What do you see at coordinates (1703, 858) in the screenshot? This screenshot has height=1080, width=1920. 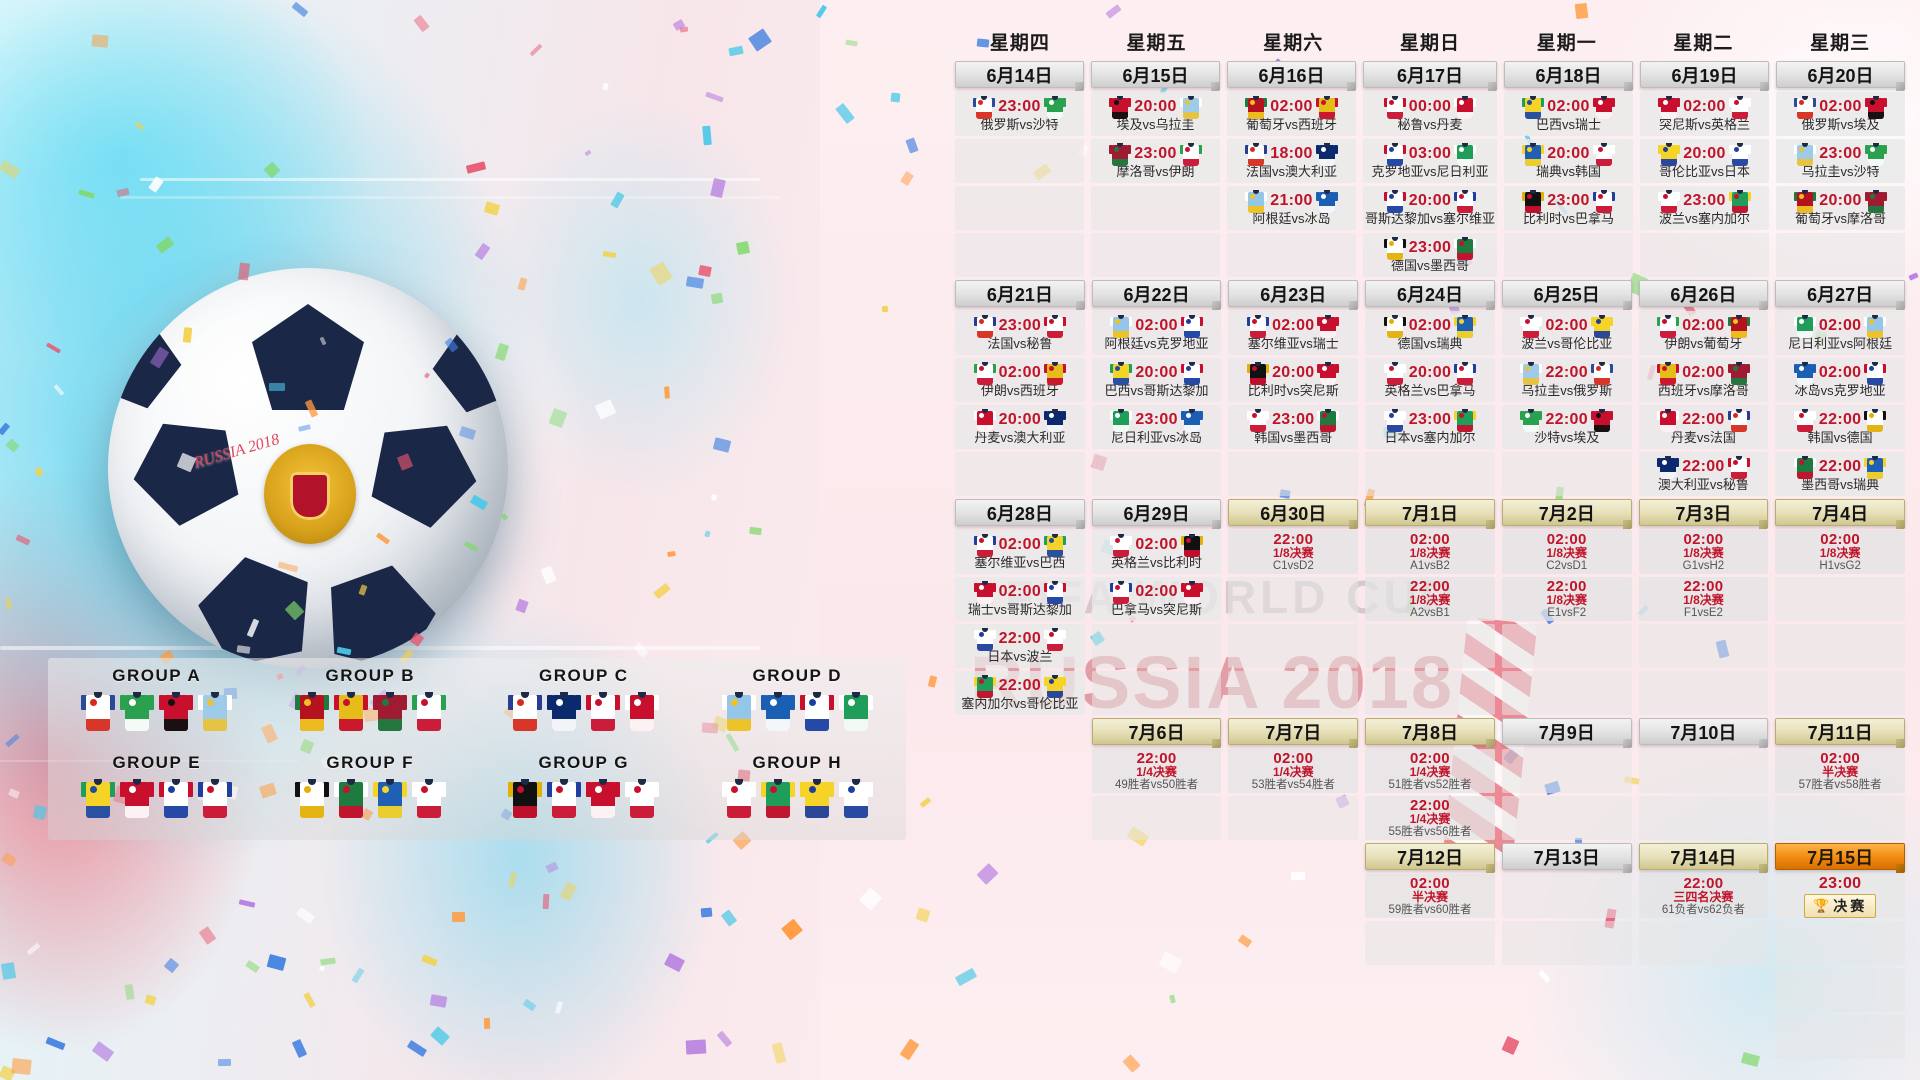 I see `date-label-7月14日: 7月14日` at bounding box center [1703, 858].